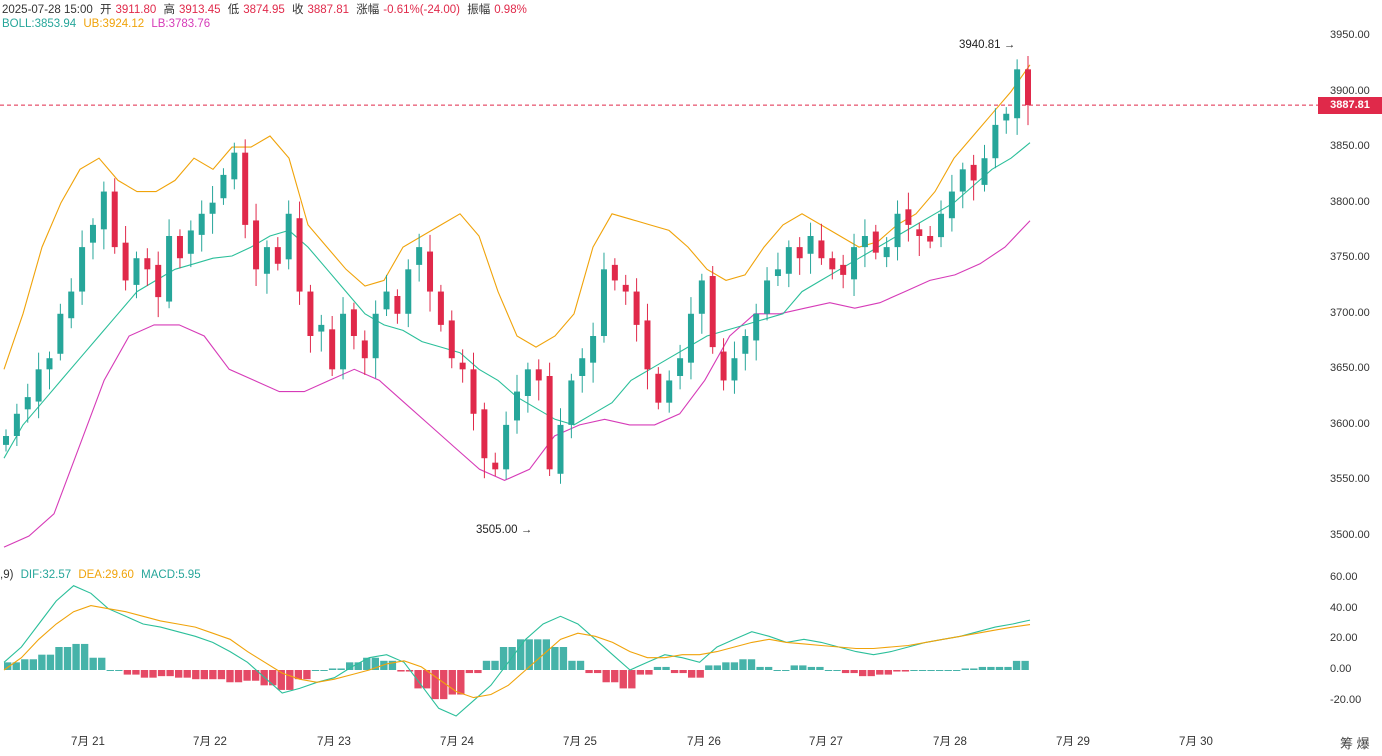 This screenshot has width=1382, height=756. What do you see at coordinates (1355, 743) in the screenshot?
I see `watermark: 筹 爆` at bounding box center [1355, 743].